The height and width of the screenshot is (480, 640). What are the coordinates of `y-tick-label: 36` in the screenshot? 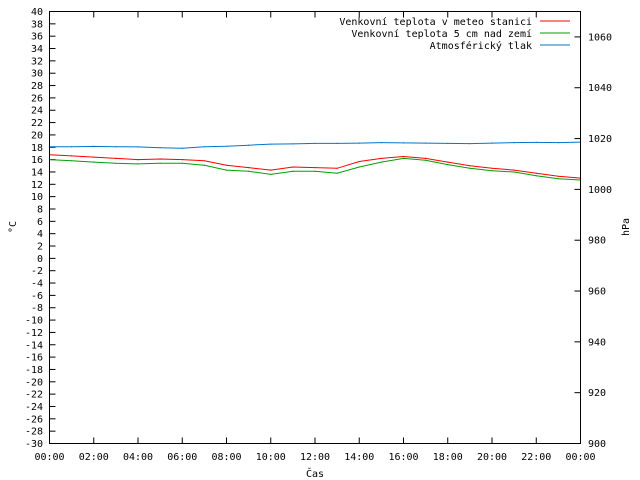 It's located at (37, 37).